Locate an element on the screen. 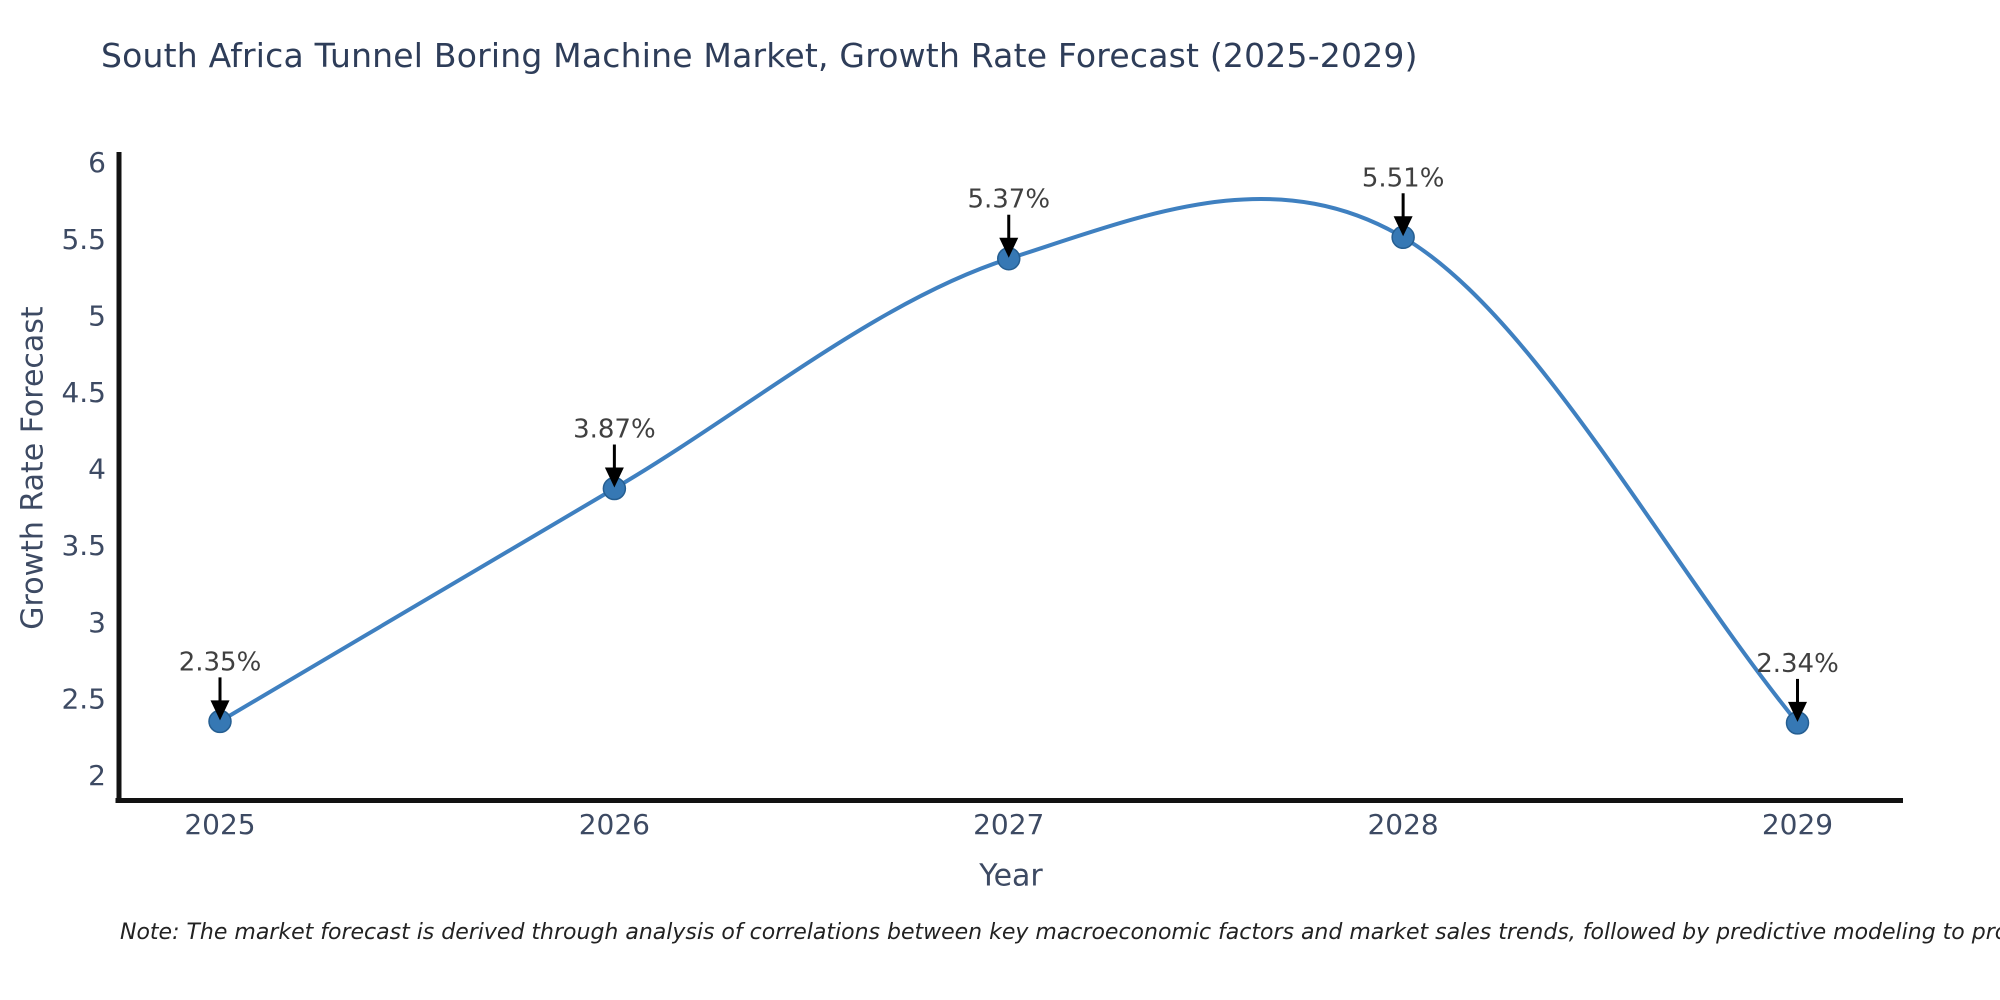 The height and width of the screenshot is (1000, 2000). x-axis-label: Year is located at coordinates (1011, 876).